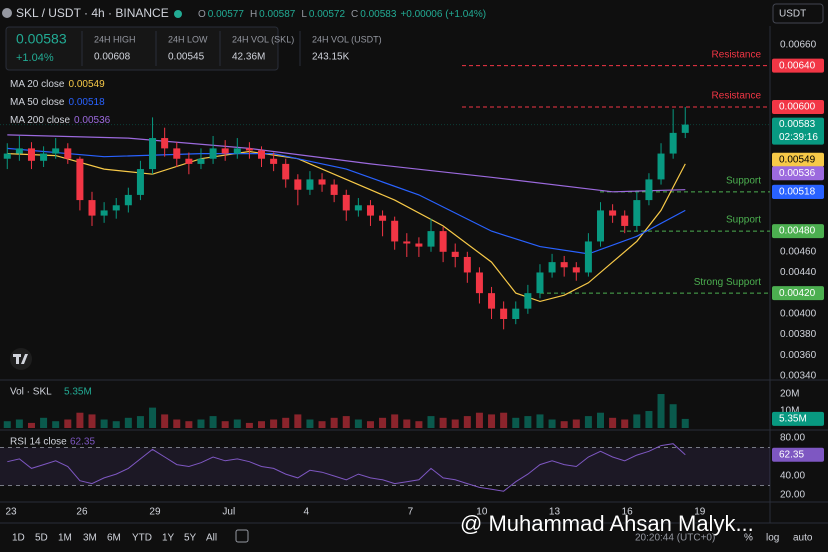  I want to click on scale-option: auto, so click(803, 538).